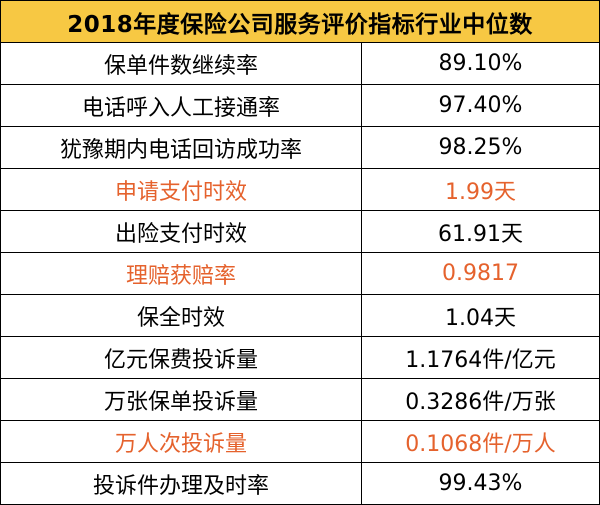  Describe the element at coordinates (480, 318) in the screenshot. I see `indicator-value: 1.04天` at that location.